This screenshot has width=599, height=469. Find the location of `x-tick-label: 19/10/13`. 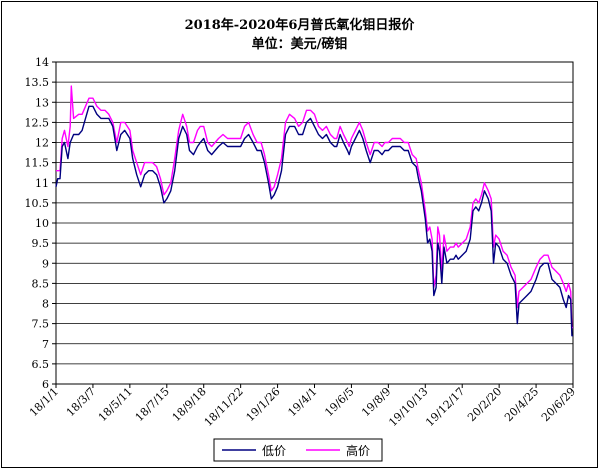

x-tick-label: 19/10/13 is located at coordinates (408, 407).